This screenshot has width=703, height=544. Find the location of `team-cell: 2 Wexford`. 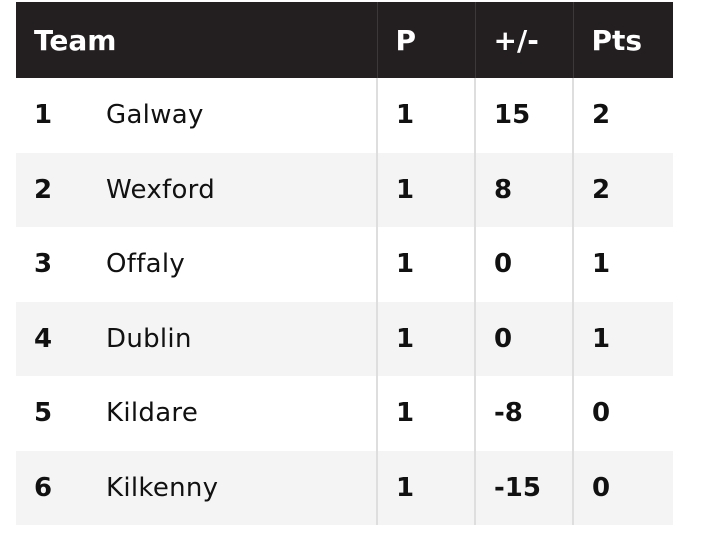

team-cell: 2 Wexford is located at coordinates (196, 189).